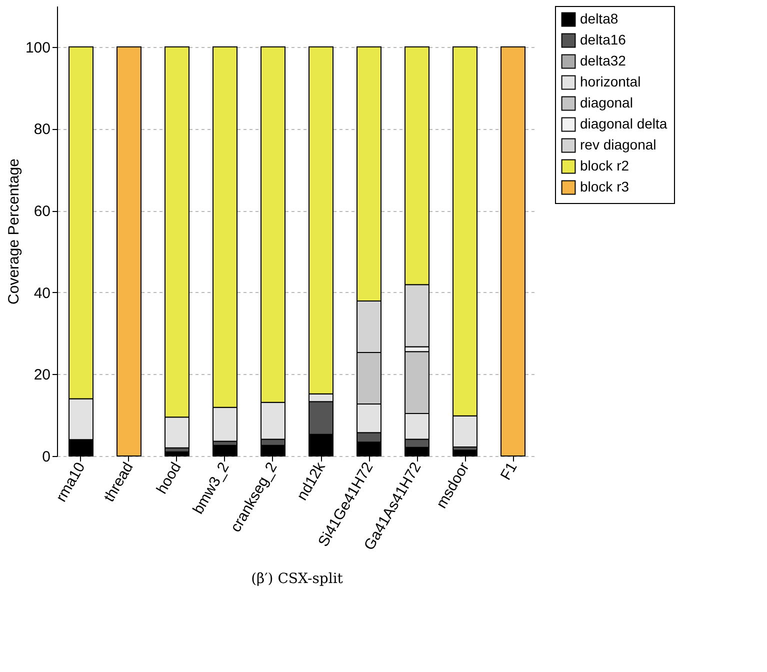 Image resolution: width=767 pixels, height=672 pixels. What do you see at coordinates (13, 231) in the screenshot?
I see `y-axis-title: Coverage Percentage` at bounding box center [13, 231].